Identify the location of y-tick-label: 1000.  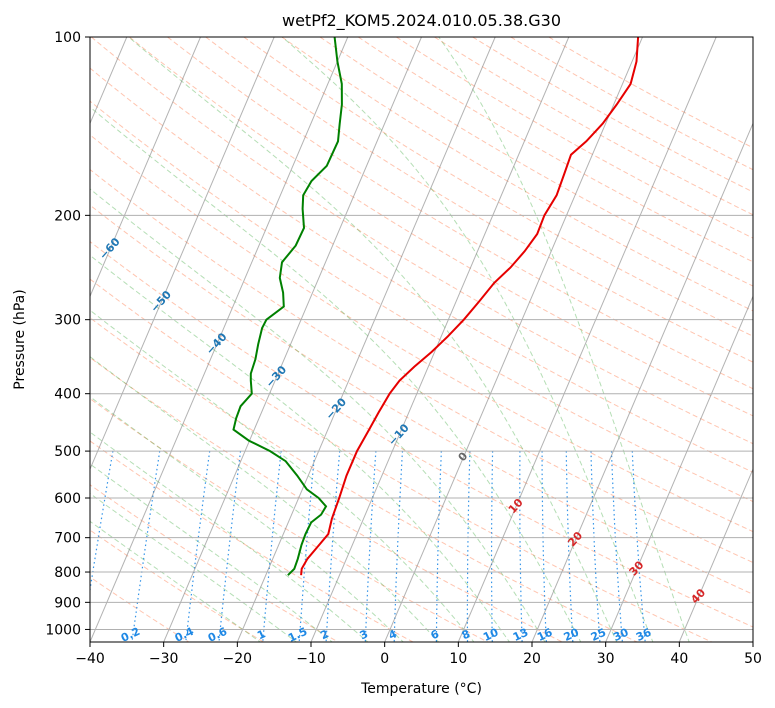
(63, 630).